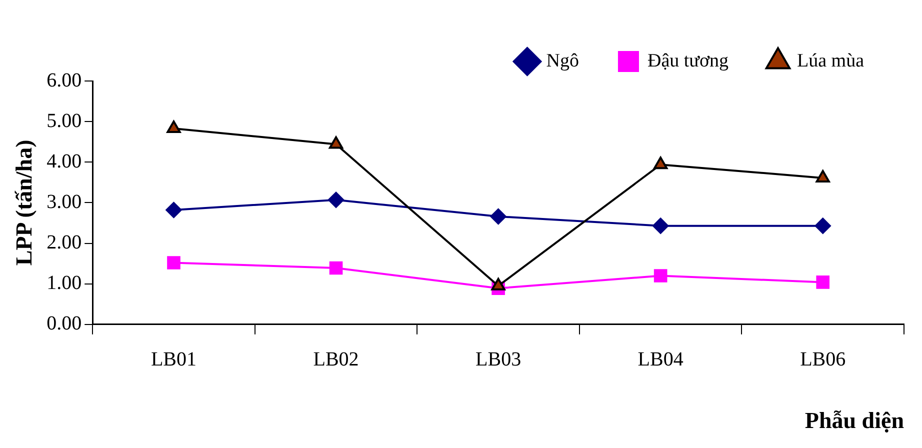 Image resolution: width=922 pixels, height=448 pixels. Describe the element at coordinates (831, 61) in the screenshot. I see `legend-label: Lúa mùa` at that location.